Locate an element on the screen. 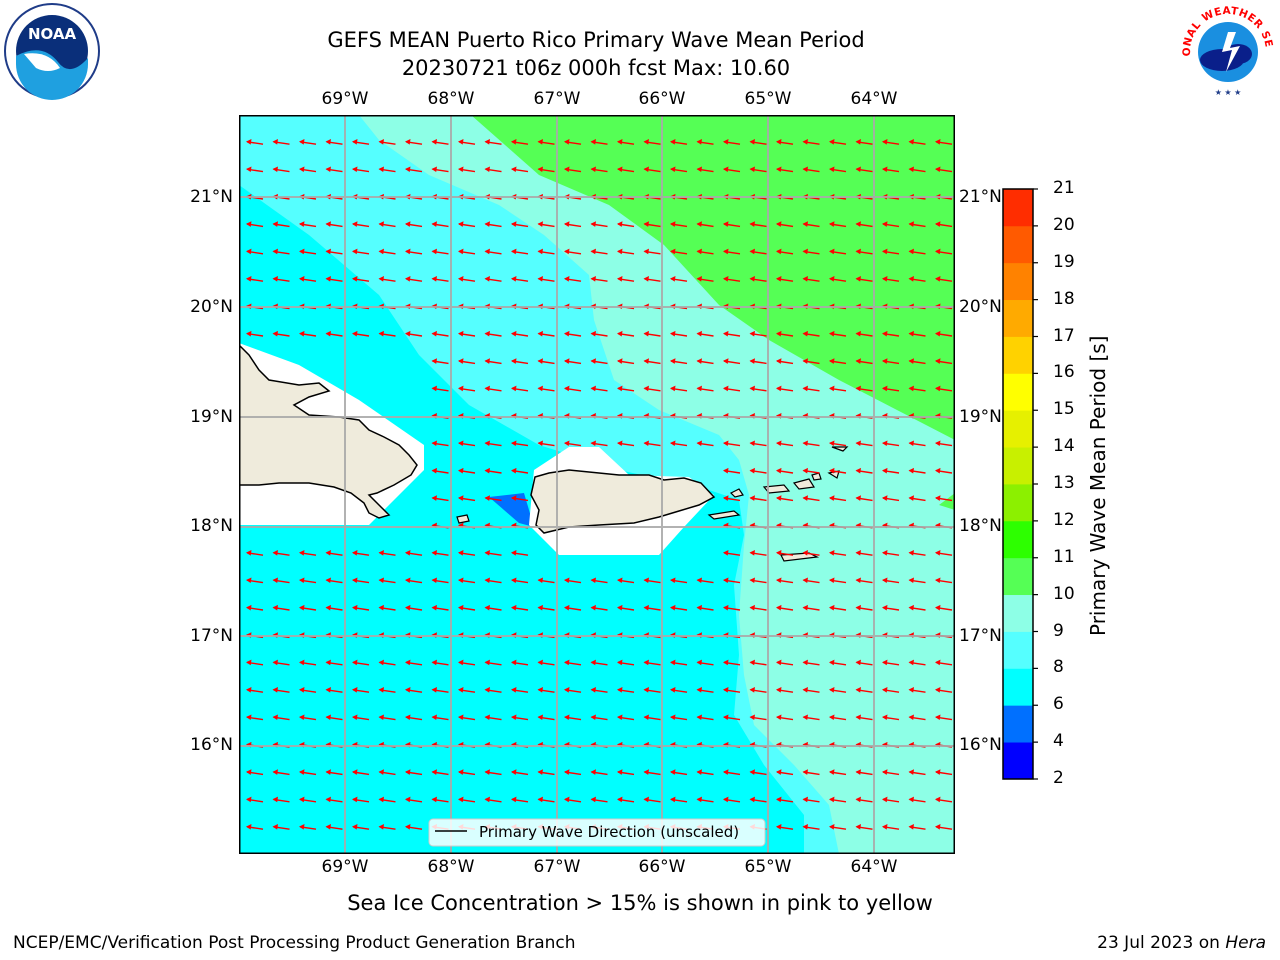  noaa-logo-text: NOAA is located at coordinates (52, 34).